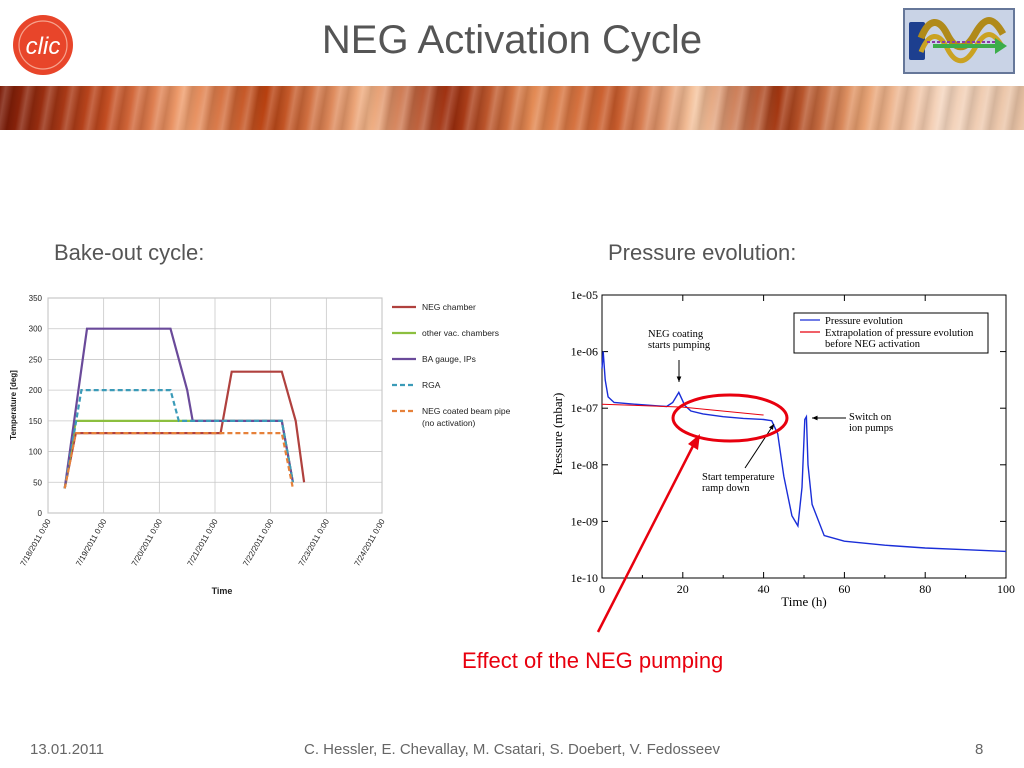 This screenshot has height=768, width=1024. I want to click on header-banner, so click(512, 108).